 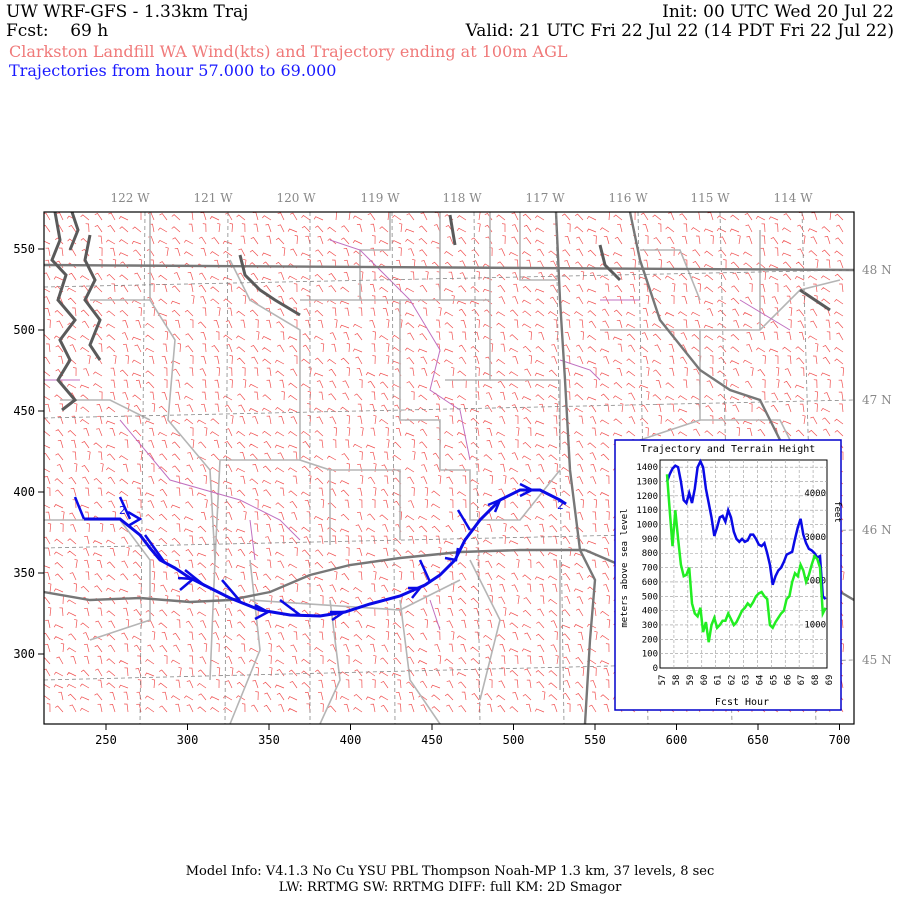 I want to click on inset-y-tick: 0, so click(x=655, y=669).